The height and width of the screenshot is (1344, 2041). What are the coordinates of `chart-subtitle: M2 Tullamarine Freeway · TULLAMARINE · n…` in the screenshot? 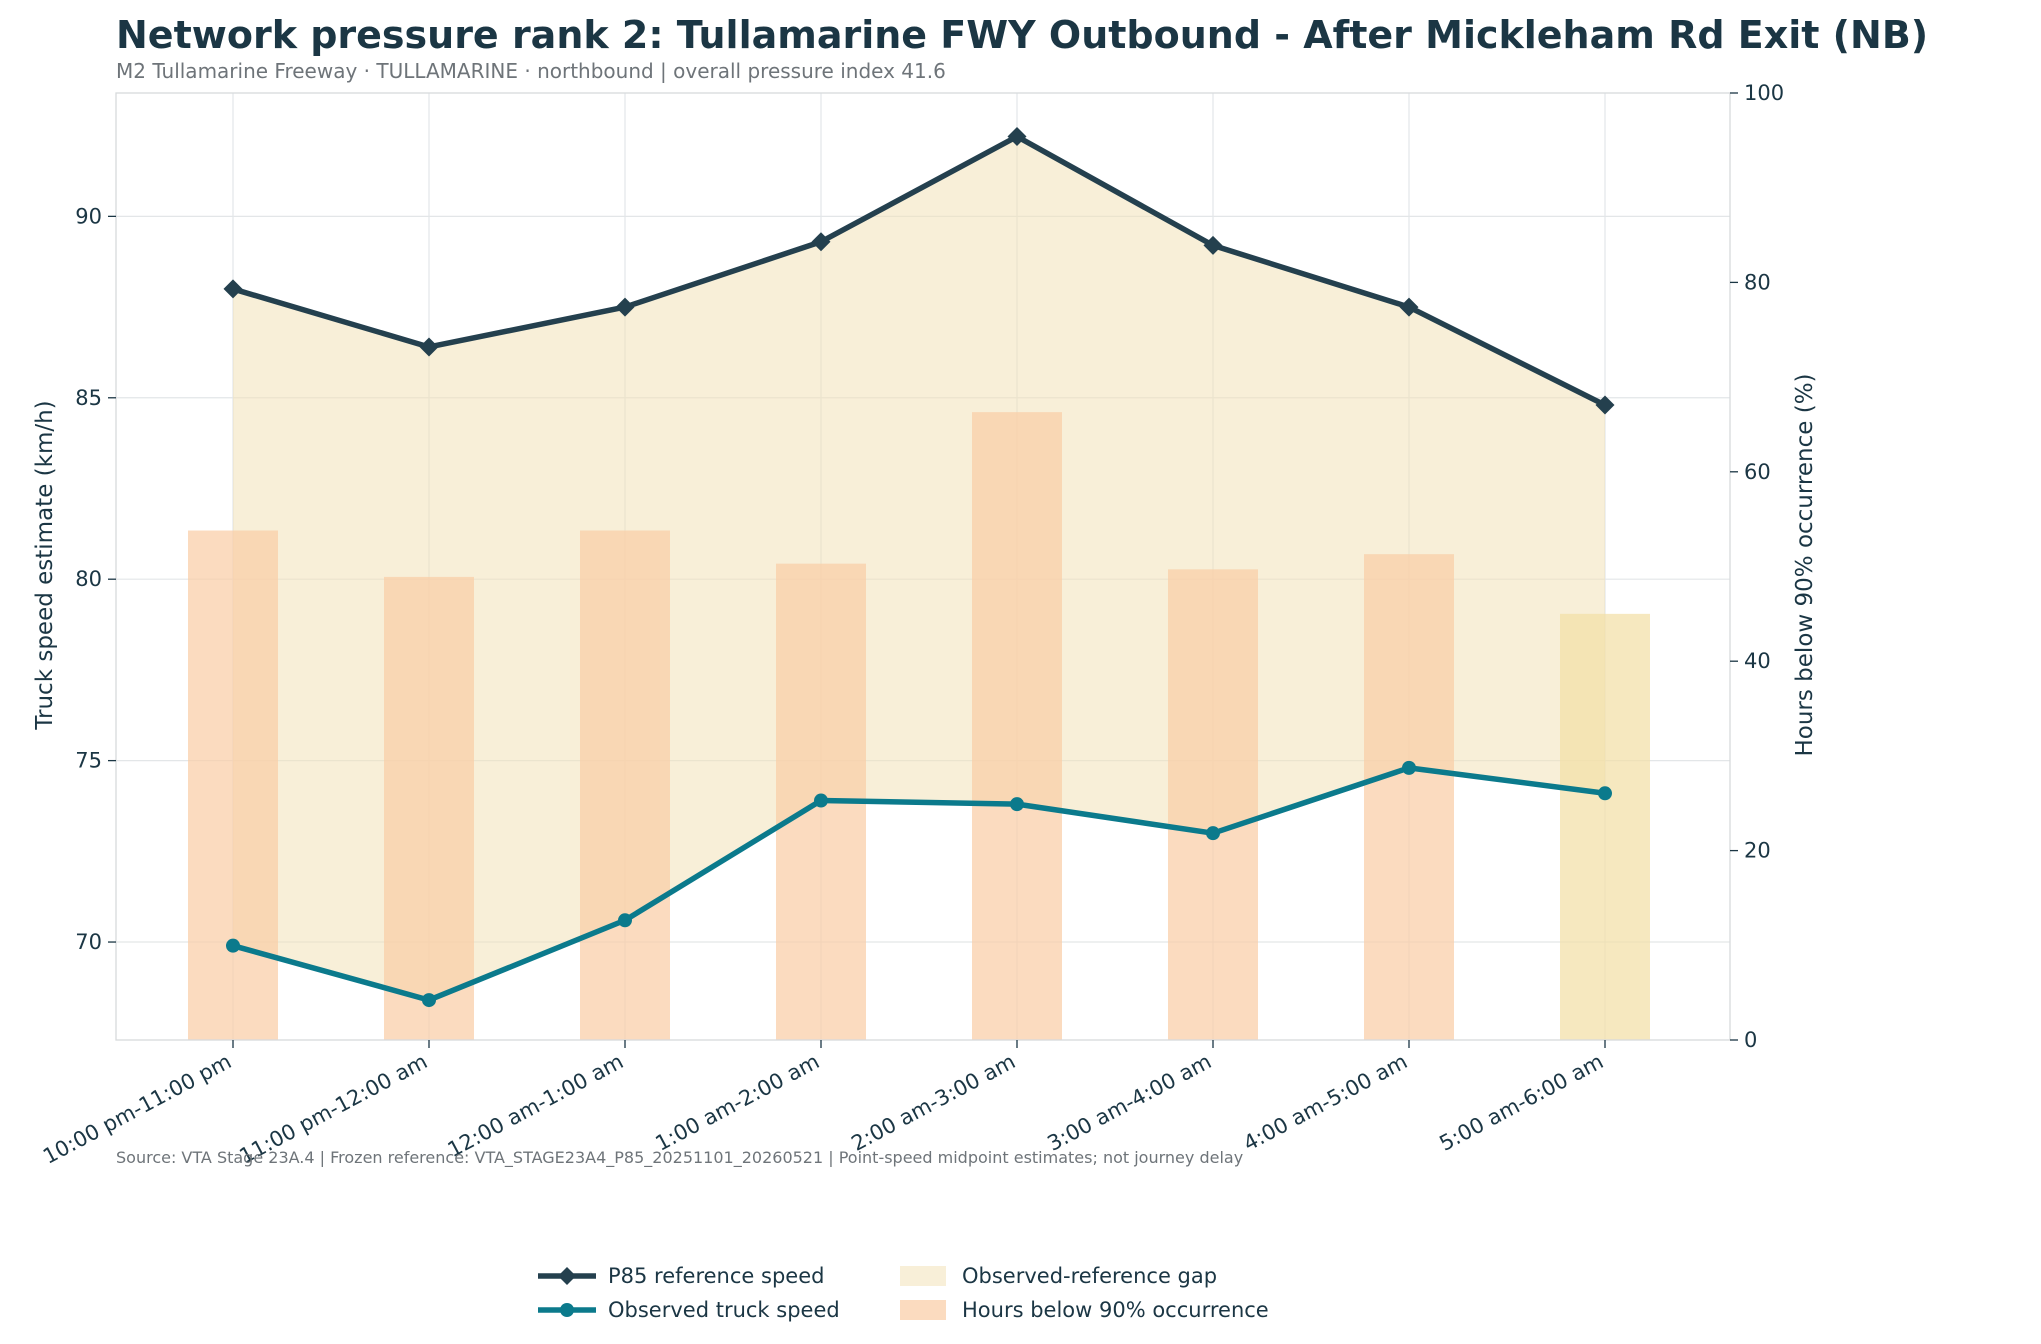 It's located at (531, 71).